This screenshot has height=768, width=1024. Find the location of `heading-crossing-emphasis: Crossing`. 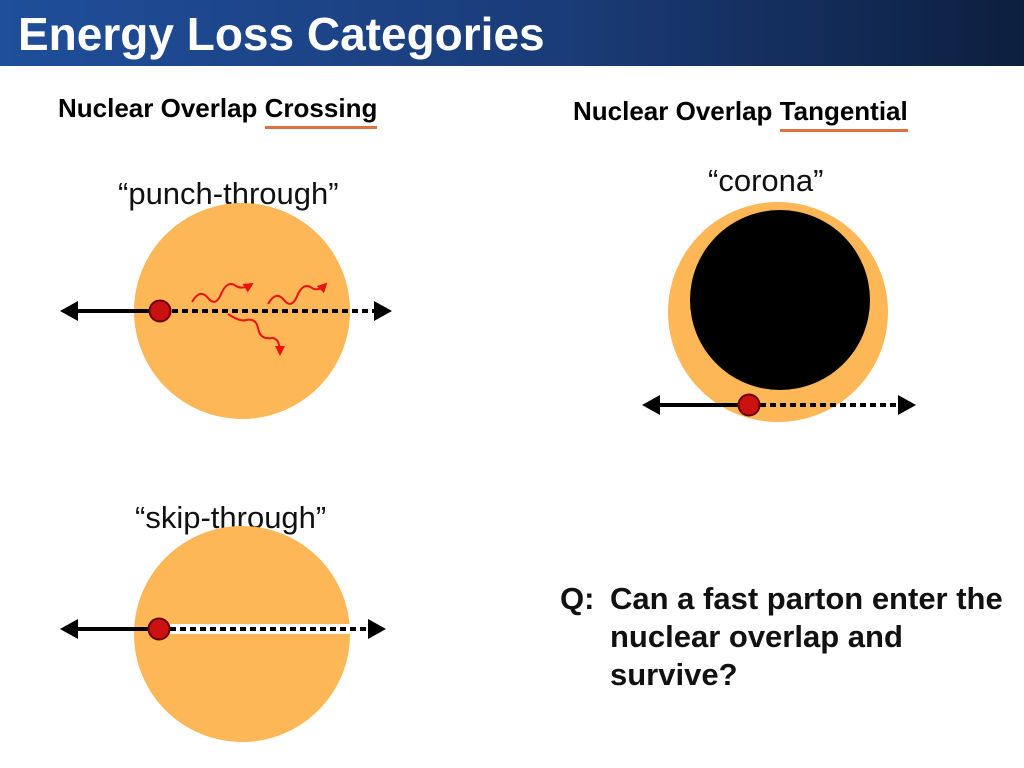

heading-crossing-emphasis: Crossing is located at coordinates (321, 110).